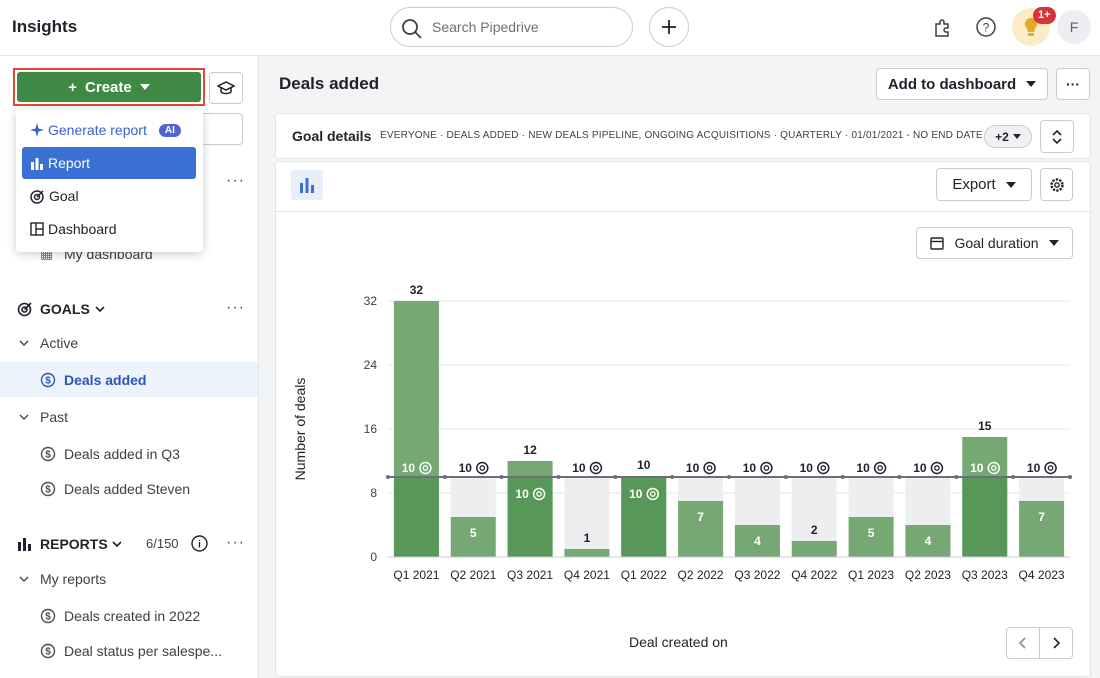 The width and height of the screenshot is (1100, 678). I want to click on academy-button, so click(226, 88).